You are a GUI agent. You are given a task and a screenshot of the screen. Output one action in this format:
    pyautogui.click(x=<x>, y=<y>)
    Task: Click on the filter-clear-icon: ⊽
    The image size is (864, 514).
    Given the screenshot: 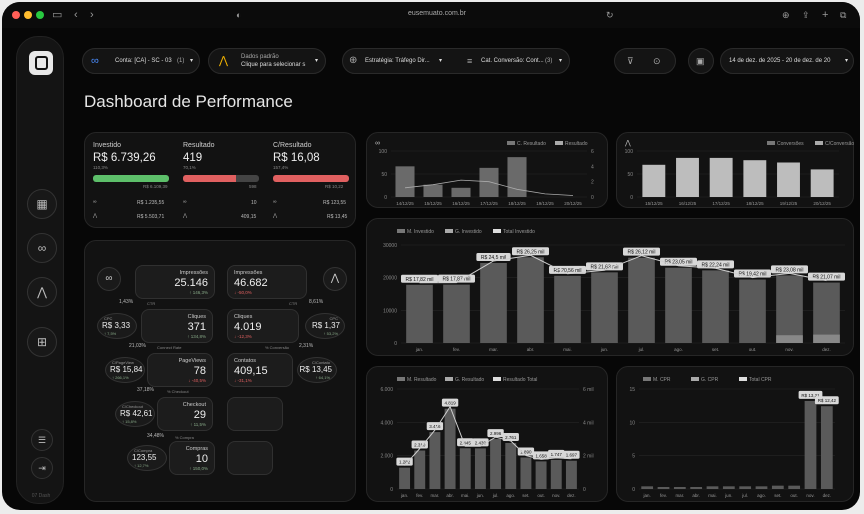 What is the action you would take?
    pyautogui.click(x=630, y=61)
    